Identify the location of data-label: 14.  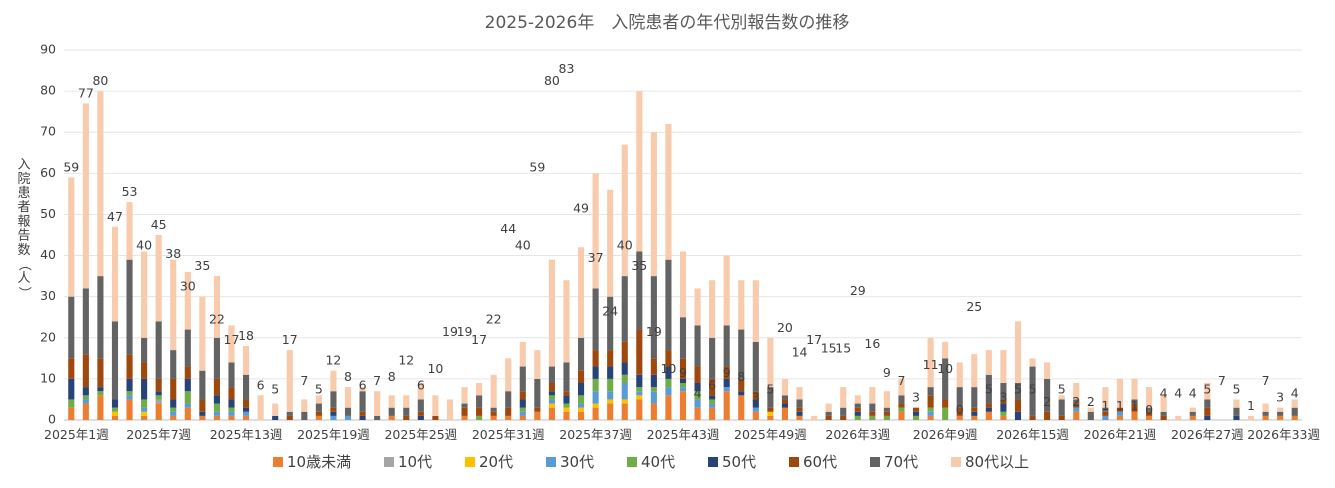
(800, 351).